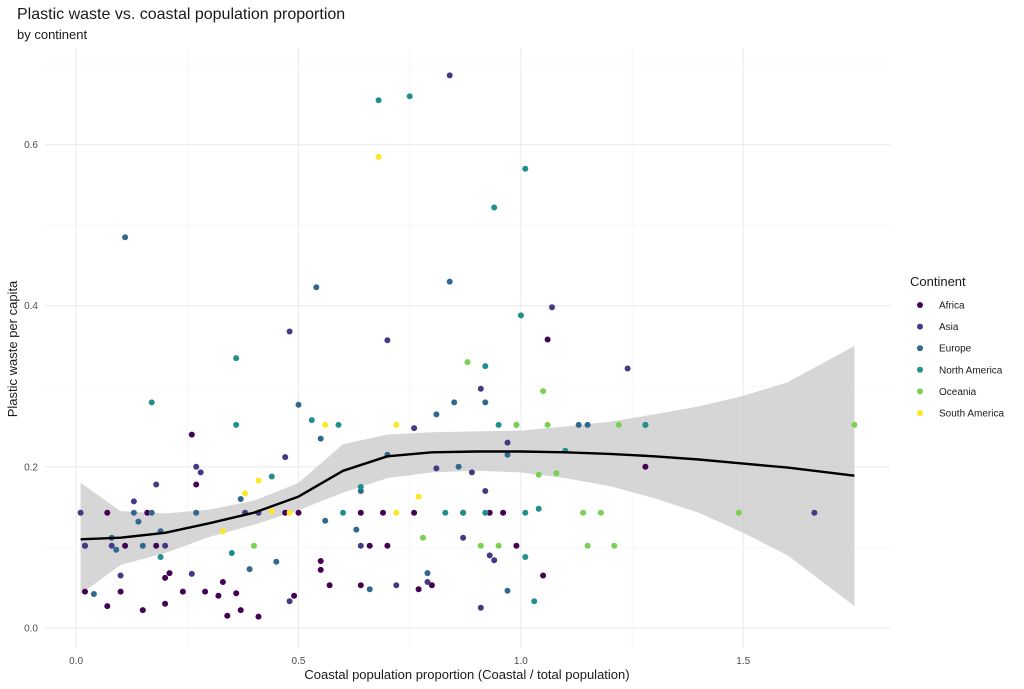 The height and width of the screenshot is (689, 1024). Describe the element at coordinates (958, 392) in the screenshot. I see `legend-label: Oceania` at that location.